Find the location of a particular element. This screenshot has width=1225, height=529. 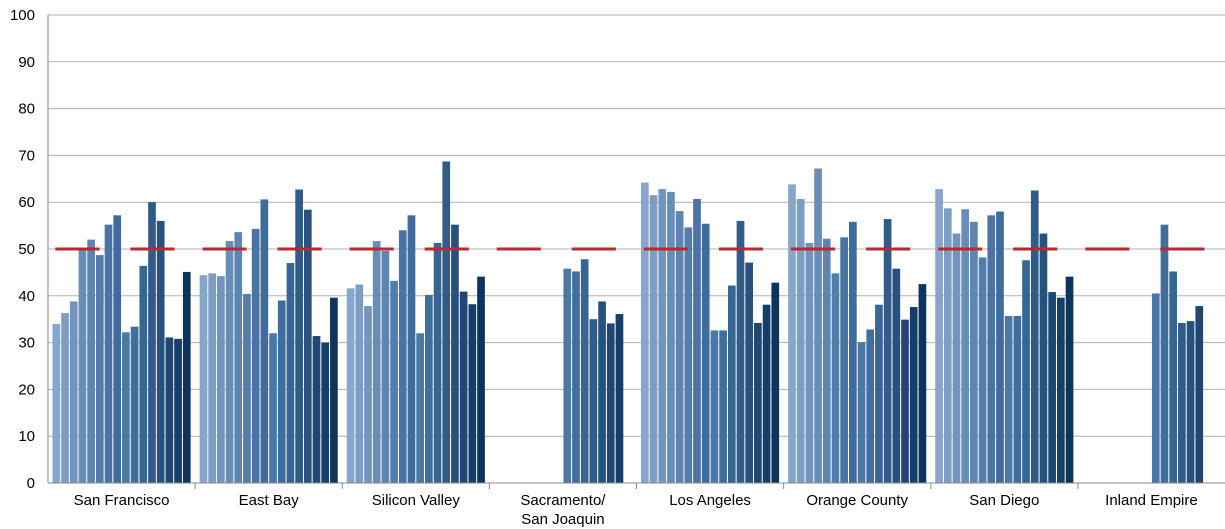

category-label: Inland Empire is located at coordinates (1151, 500).